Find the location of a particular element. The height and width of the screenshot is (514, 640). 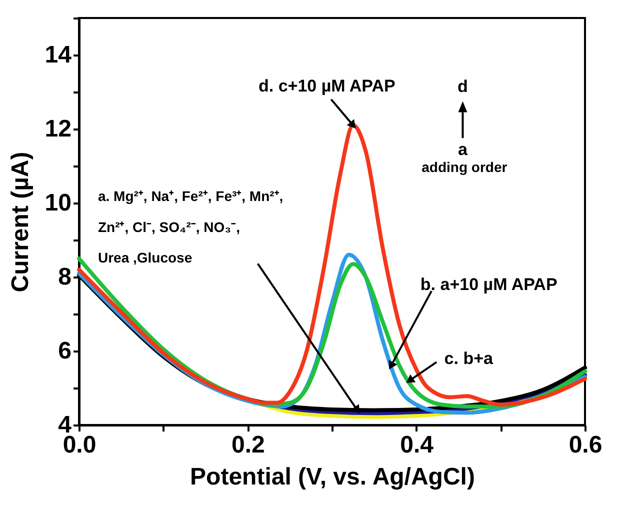

x-tick-label: 0.6 is located at coordinates (585, 445).